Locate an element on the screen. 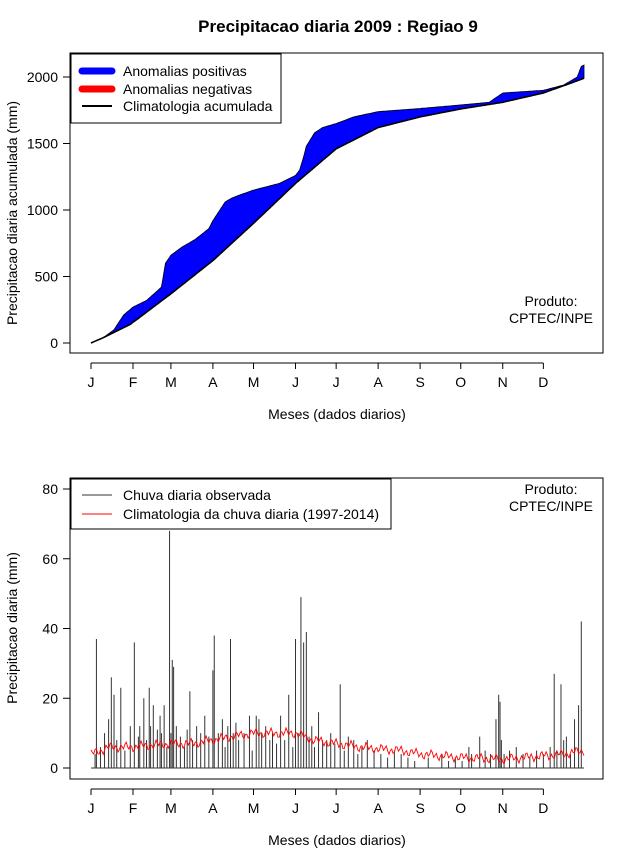 This screenshot has height=850, width=640. top-x-tick-label: S is located at coordinates (419, 382).